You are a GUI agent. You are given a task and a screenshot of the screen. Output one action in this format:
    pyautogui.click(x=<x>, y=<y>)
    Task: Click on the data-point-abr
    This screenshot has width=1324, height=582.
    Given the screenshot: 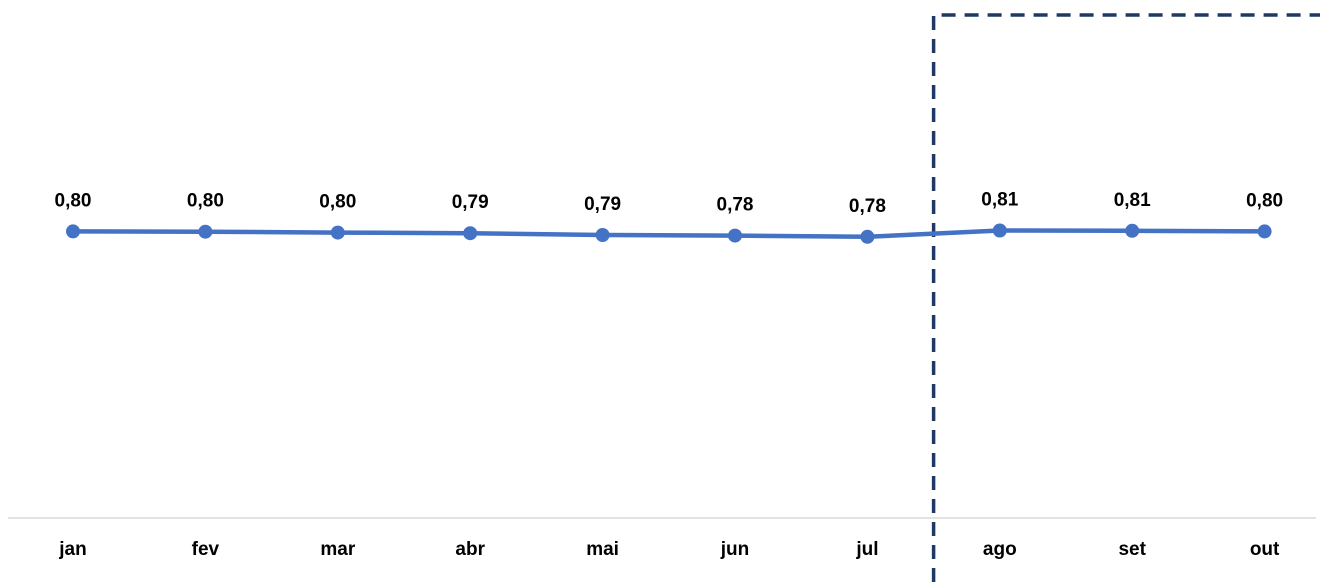 What is the action you would take?
    pyautogui.click(x=470, y=233)
    